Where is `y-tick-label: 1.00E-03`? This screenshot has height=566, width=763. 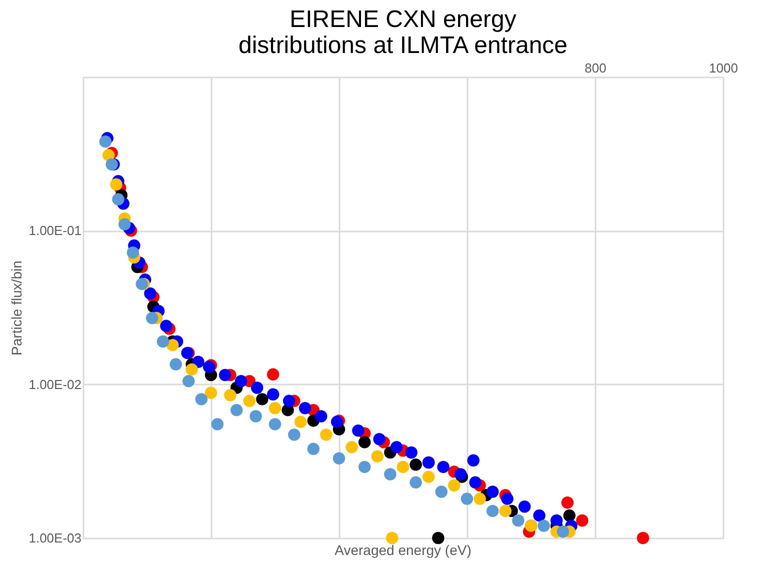 y-tick-label: 1.00E-03 is located at coordinates (55, 538).